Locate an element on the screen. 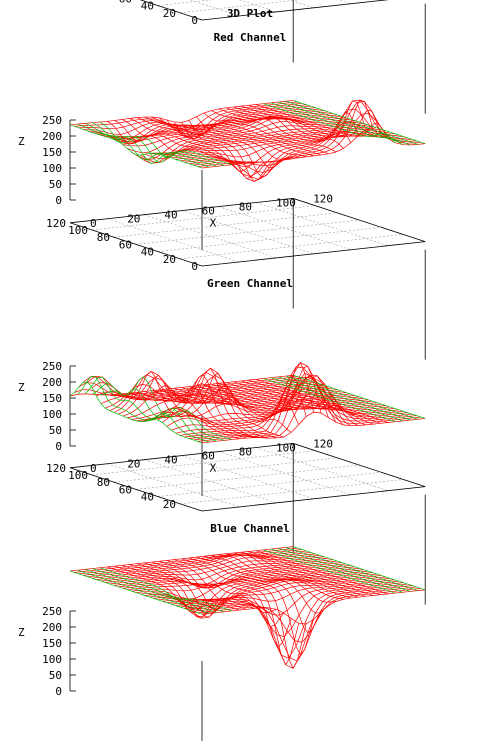  page-title: 3D Plot is located at coordinates (250, 13).